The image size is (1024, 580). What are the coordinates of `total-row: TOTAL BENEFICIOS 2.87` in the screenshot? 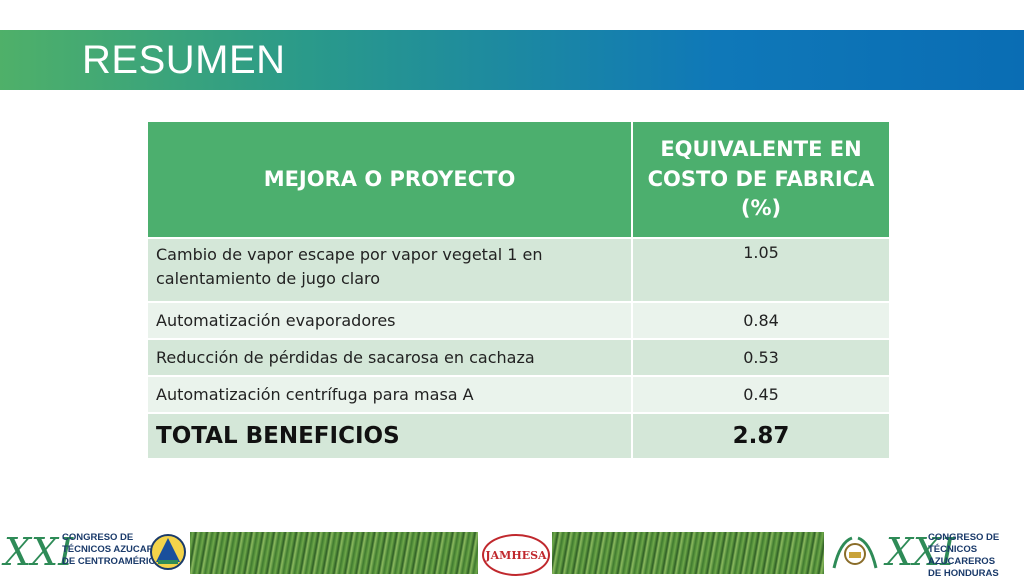 It's located at (518, 436).